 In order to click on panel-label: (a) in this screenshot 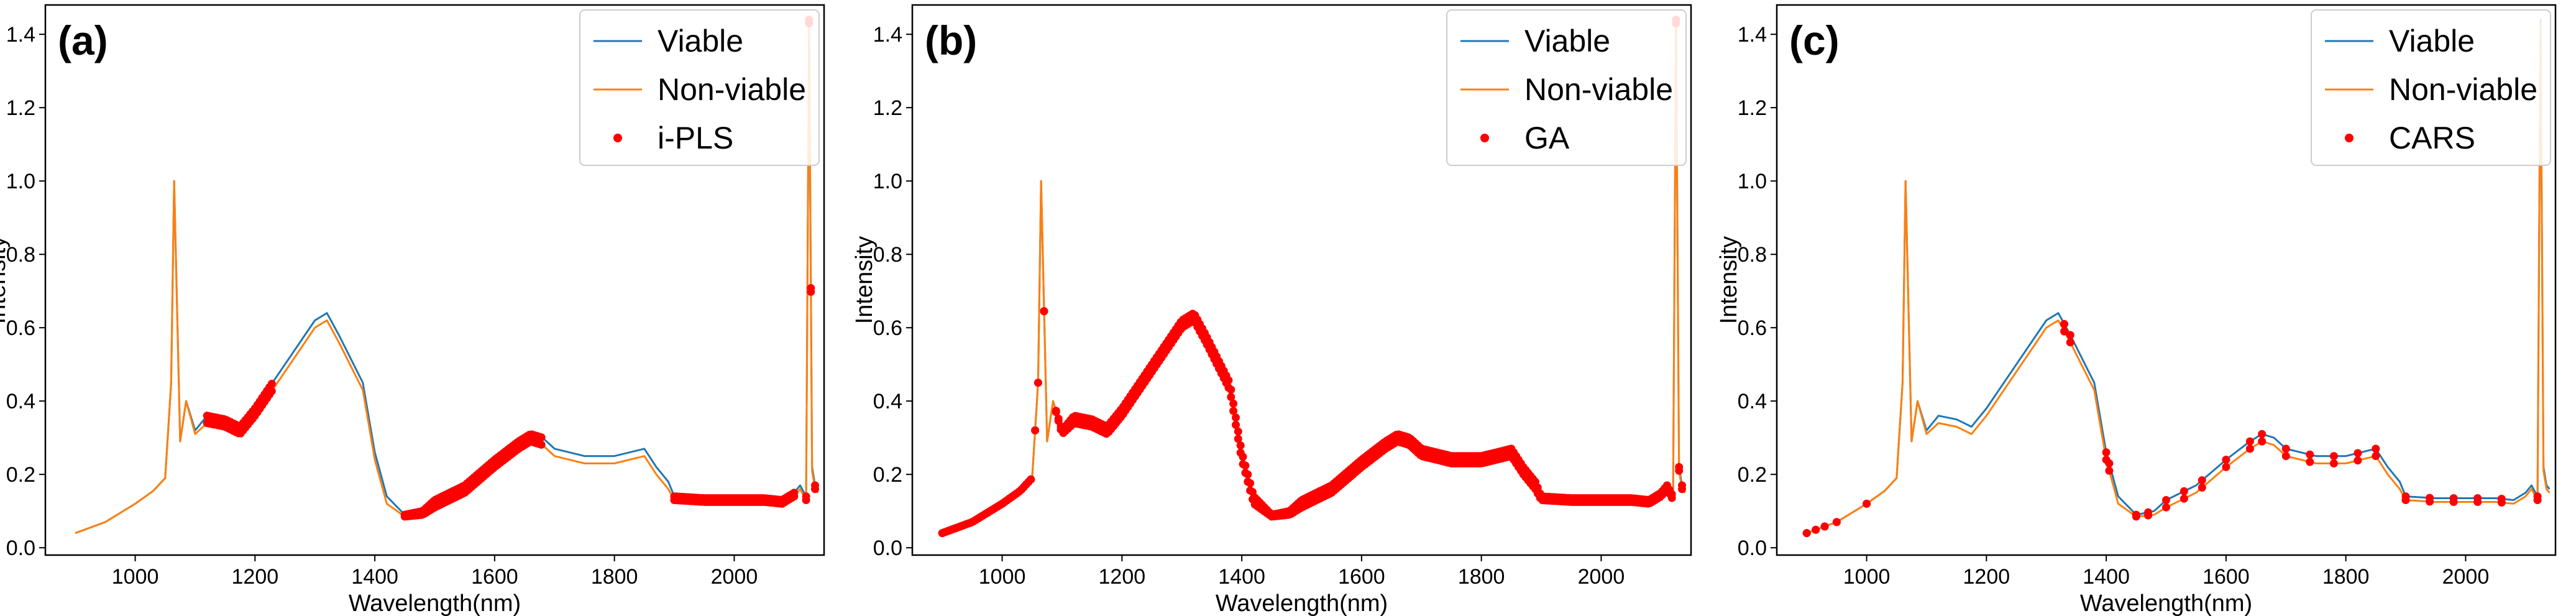, I will do `click(83, 40)`.